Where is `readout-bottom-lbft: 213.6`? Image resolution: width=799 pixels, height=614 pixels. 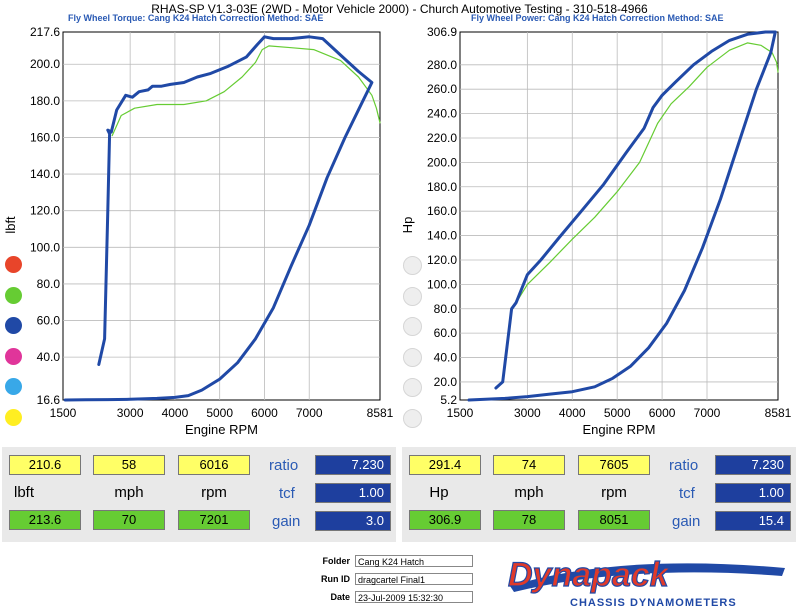
readout-bottom-lbft: 213.6 is located at coordinates (45, 520).